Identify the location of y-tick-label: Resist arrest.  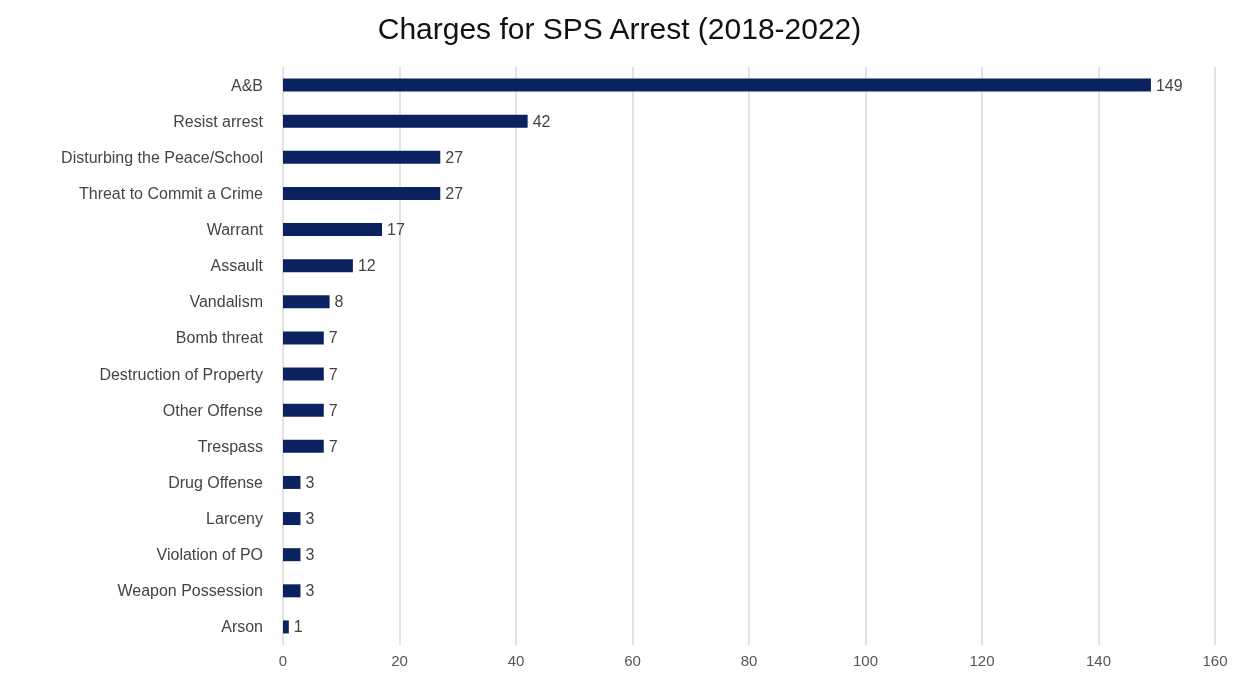
(218, 121).